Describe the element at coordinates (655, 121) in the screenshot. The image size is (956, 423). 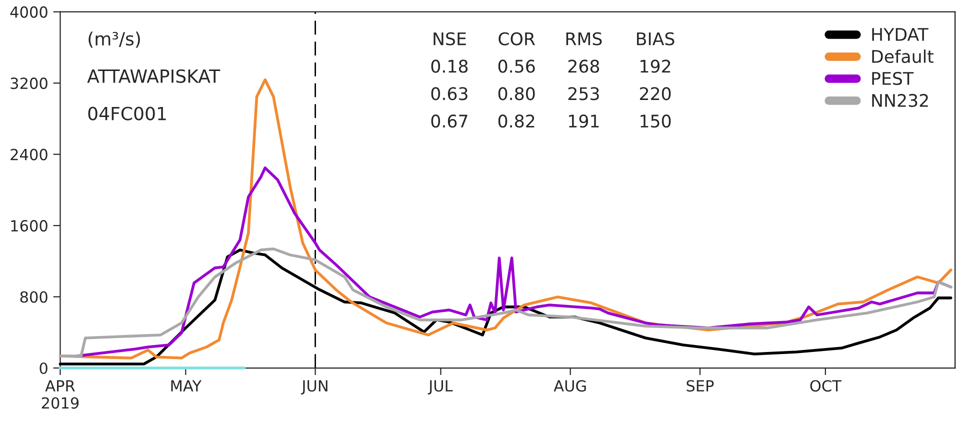
I see `annotation: 150` at that location.